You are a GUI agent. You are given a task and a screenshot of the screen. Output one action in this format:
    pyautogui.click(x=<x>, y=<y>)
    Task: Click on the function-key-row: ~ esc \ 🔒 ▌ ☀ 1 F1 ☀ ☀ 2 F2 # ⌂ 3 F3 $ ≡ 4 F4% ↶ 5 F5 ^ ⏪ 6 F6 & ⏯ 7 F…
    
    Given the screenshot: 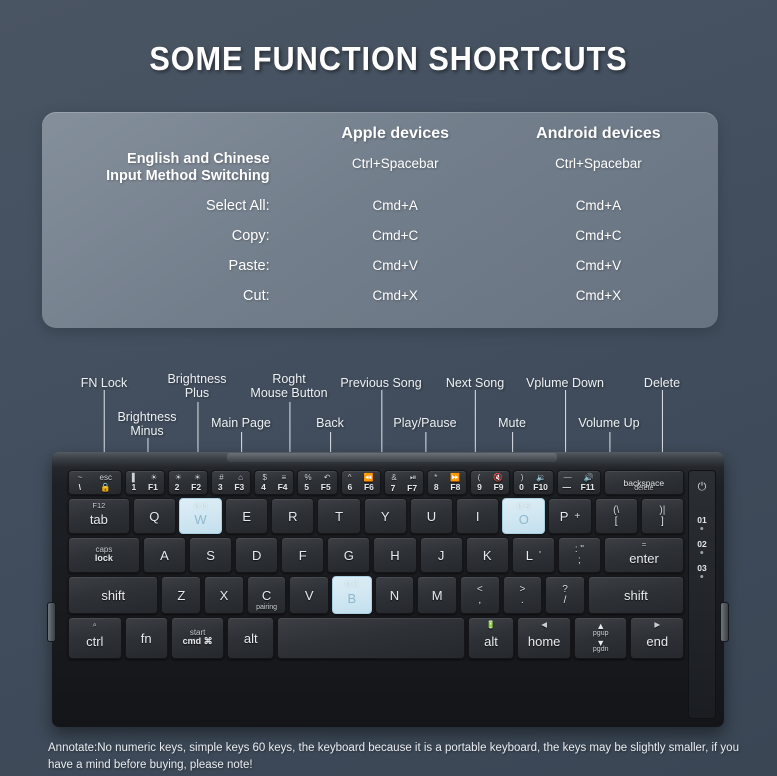 What is the action you would take?
    pyautogui.click(x=376, y=482)
    